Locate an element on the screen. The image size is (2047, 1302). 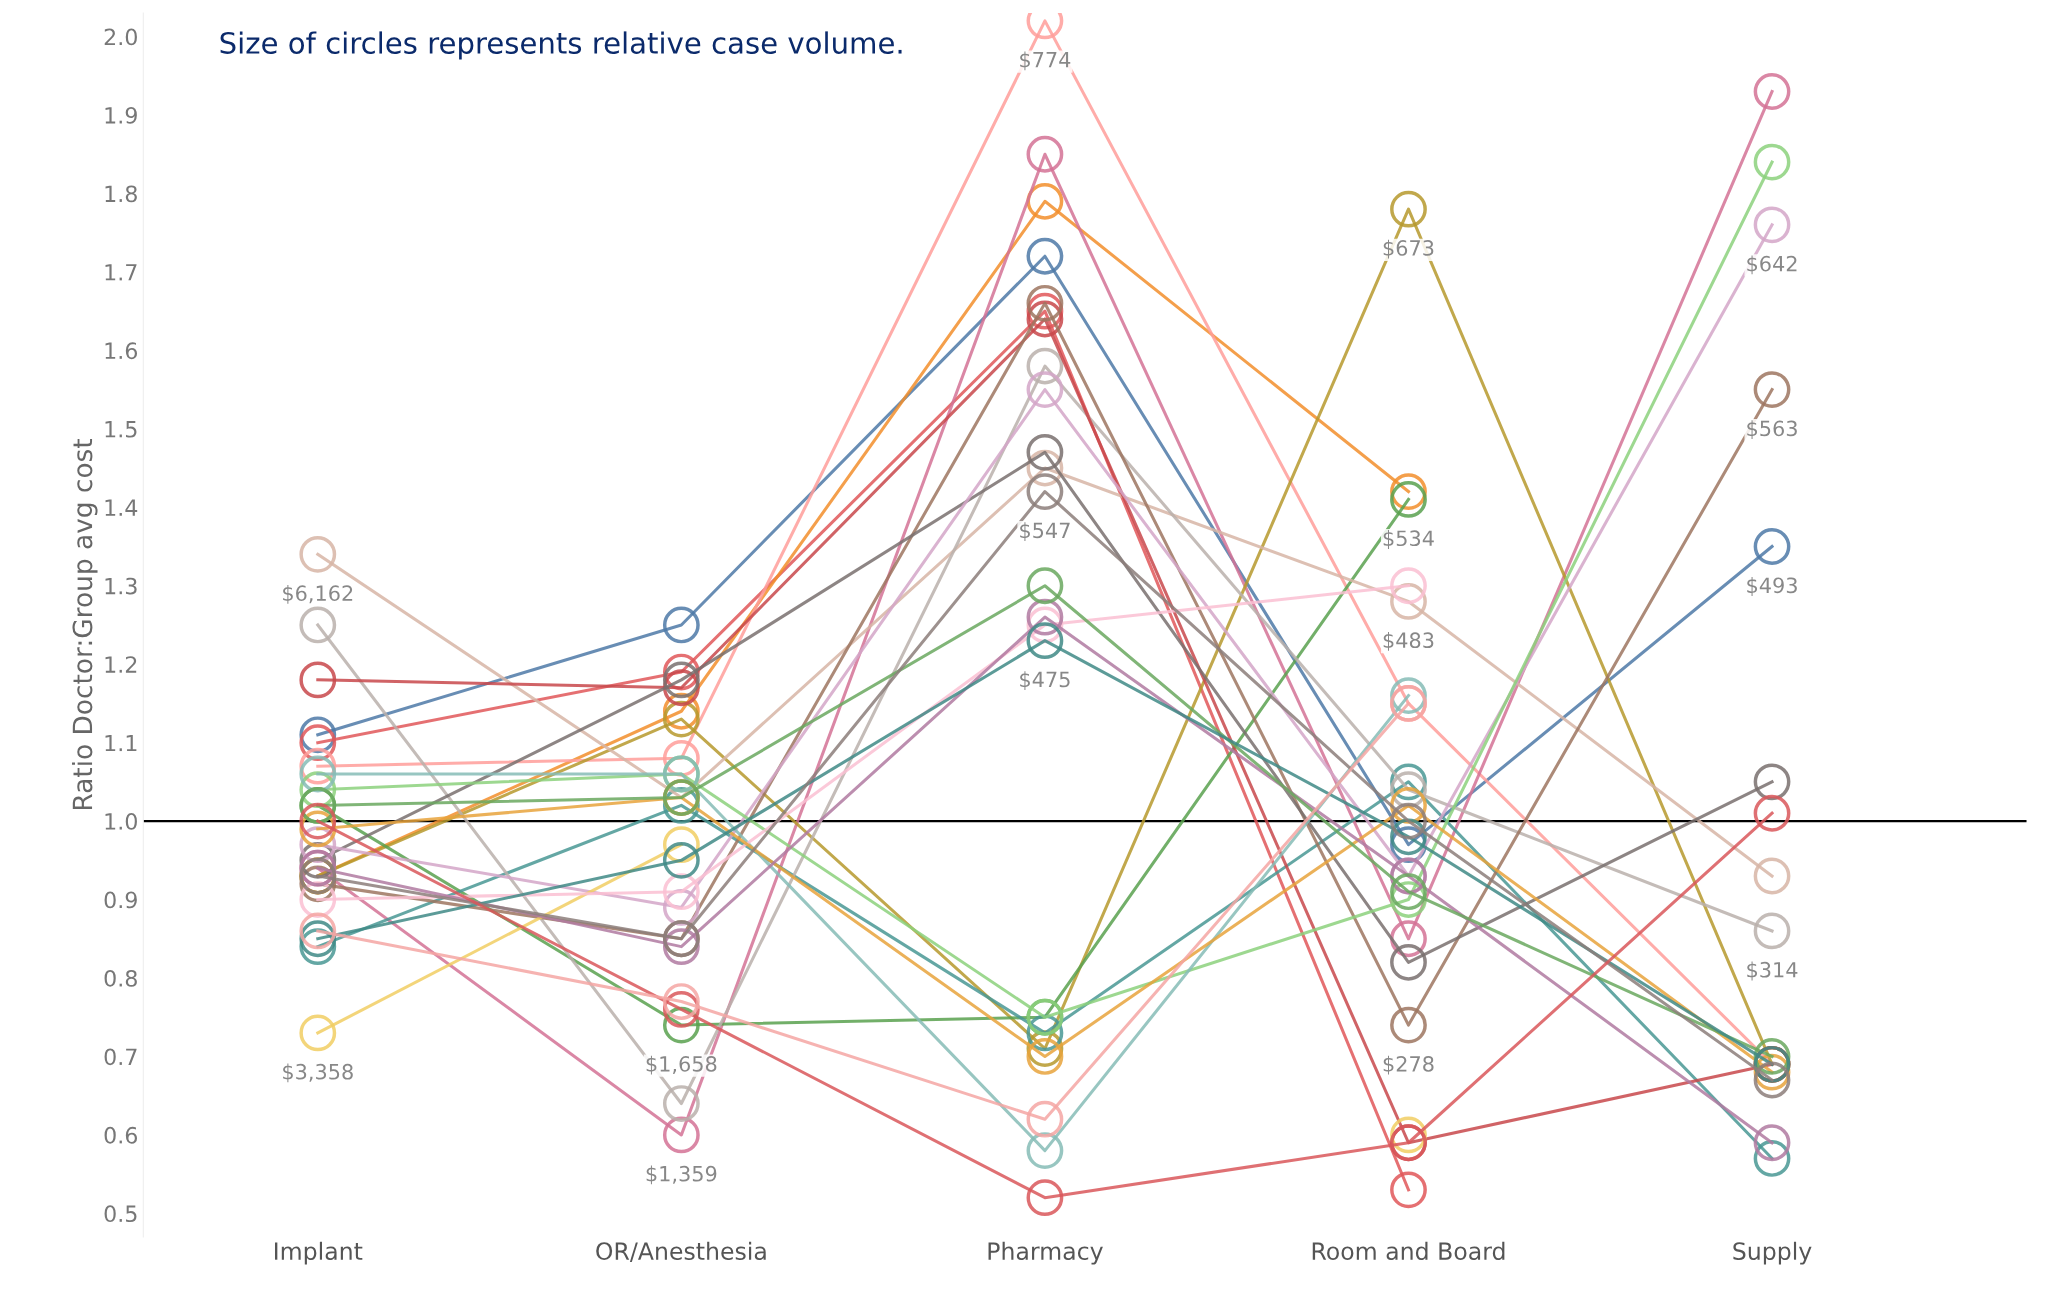
y-tick-label: 0.7 is located at coordinates (120, 1057).